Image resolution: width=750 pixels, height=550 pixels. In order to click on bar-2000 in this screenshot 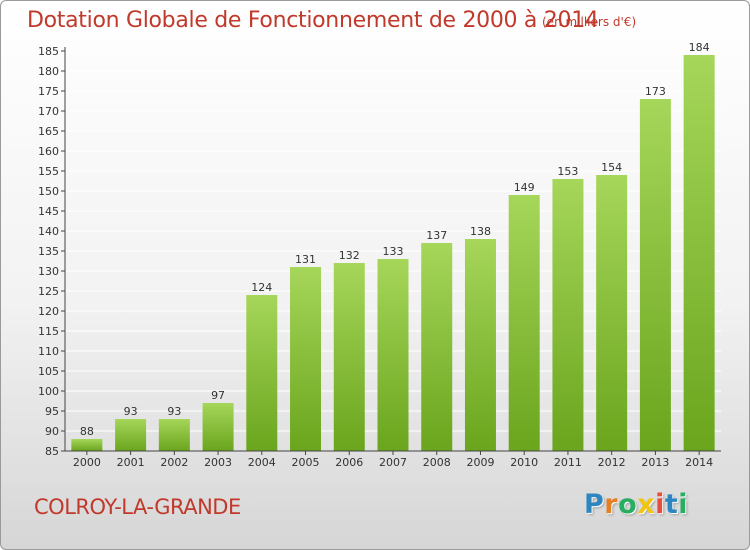, I will do `click(87, 445)`.